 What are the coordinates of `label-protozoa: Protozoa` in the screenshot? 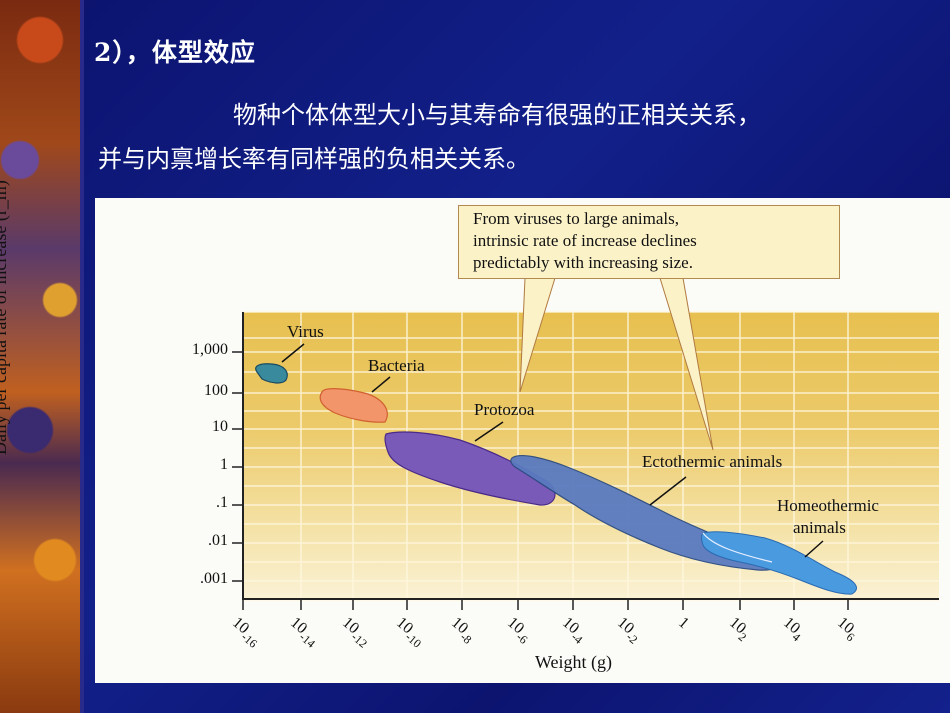 It's located at (504, 409).